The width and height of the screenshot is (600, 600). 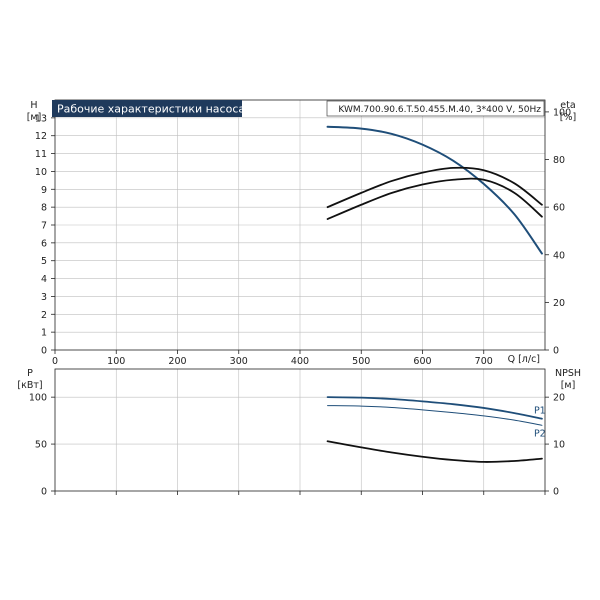 I want to click on head-efficiency-curves, so click(x=434, y=190).